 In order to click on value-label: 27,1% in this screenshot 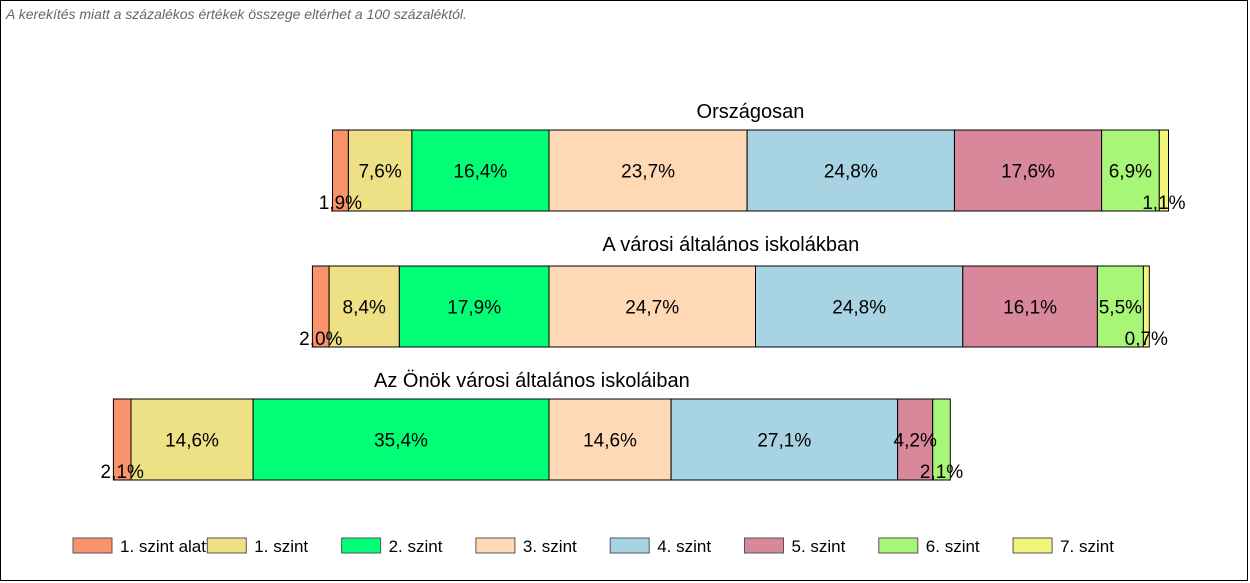, I will do `click(784, 441)`.